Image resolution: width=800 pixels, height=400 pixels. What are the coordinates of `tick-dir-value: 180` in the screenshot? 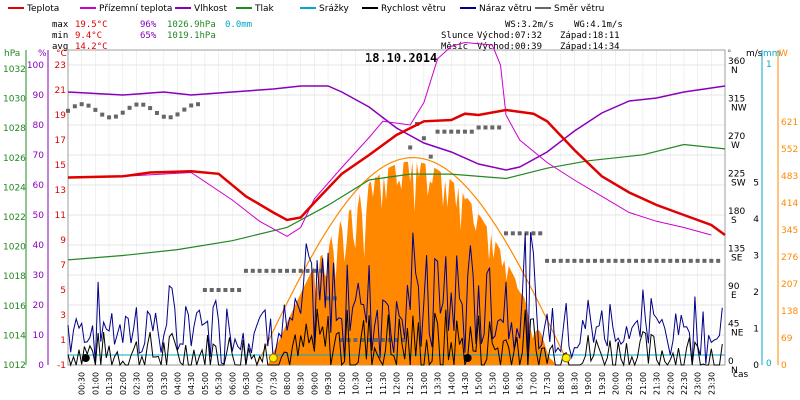 It's located at (736, 212).